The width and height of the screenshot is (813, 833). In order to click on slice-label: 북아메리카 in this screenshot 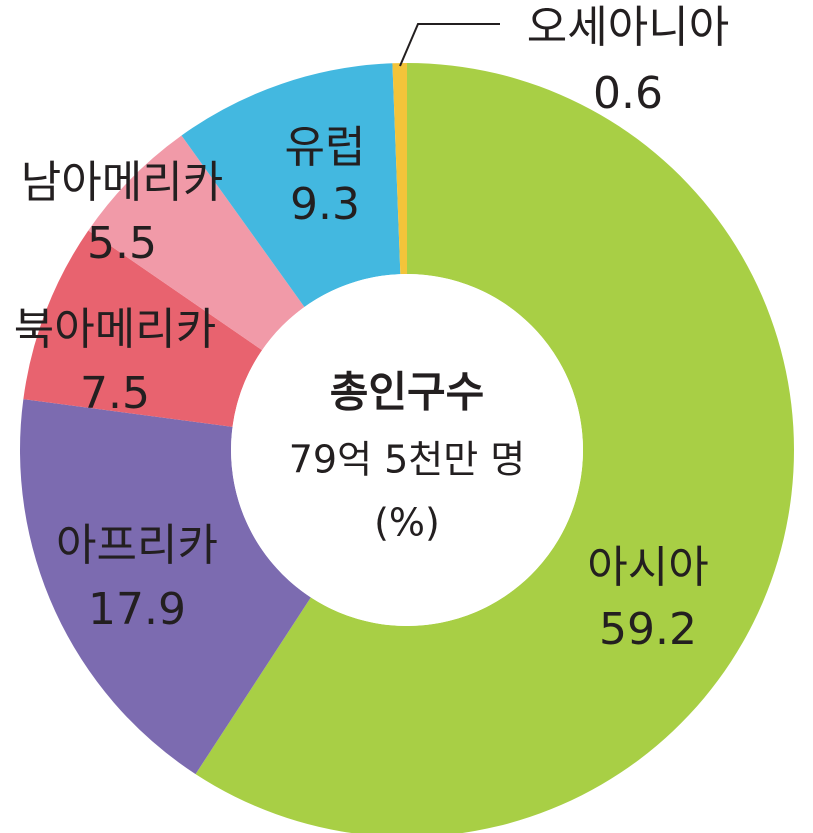, I will do `click(115, 329)`.